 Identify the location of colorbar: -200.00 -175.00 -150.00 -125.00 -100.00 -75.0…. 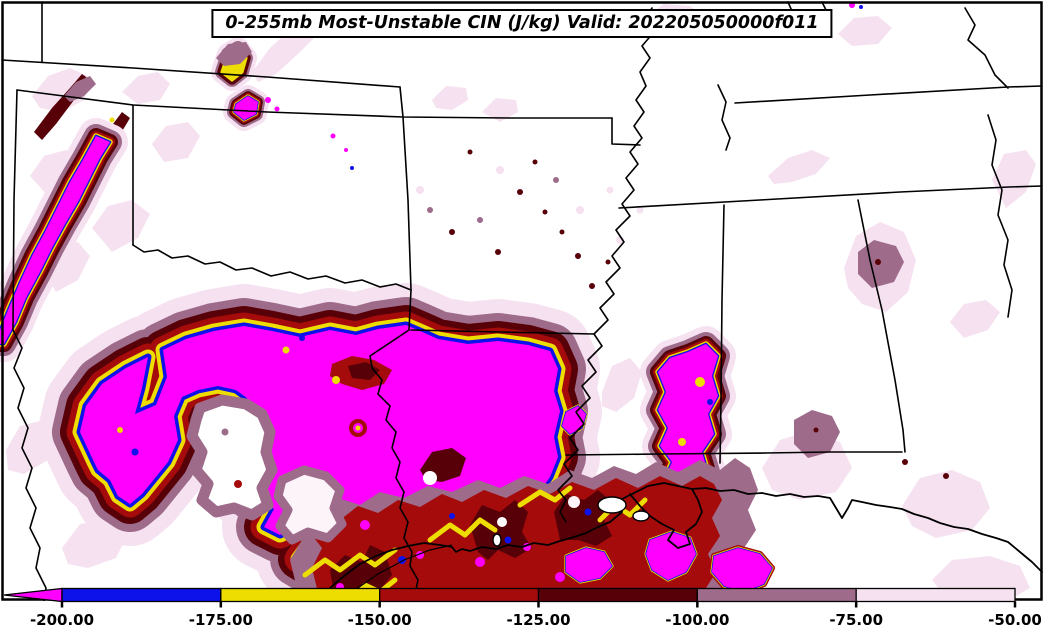
(522, 608).